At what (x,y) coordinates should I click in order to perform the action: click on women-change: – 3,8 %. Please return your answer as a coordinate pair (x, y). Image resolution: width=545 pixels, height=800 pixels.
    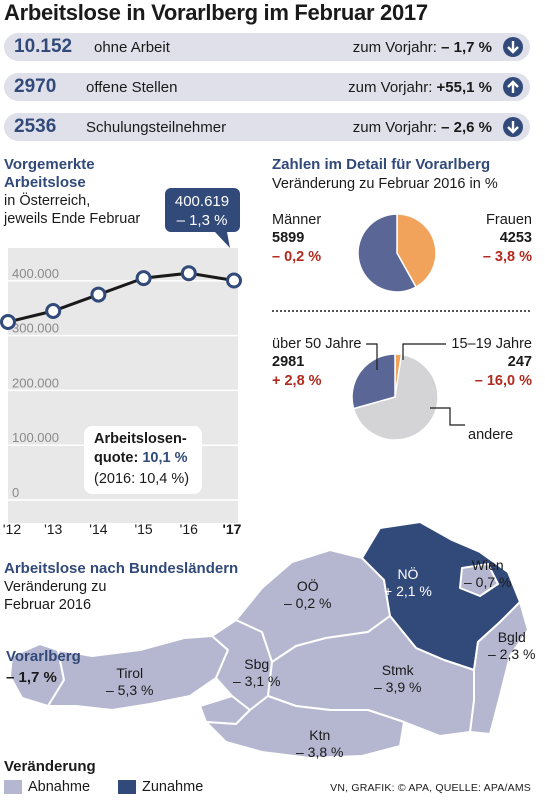
    Looking at the image, I should click on (507, 257).